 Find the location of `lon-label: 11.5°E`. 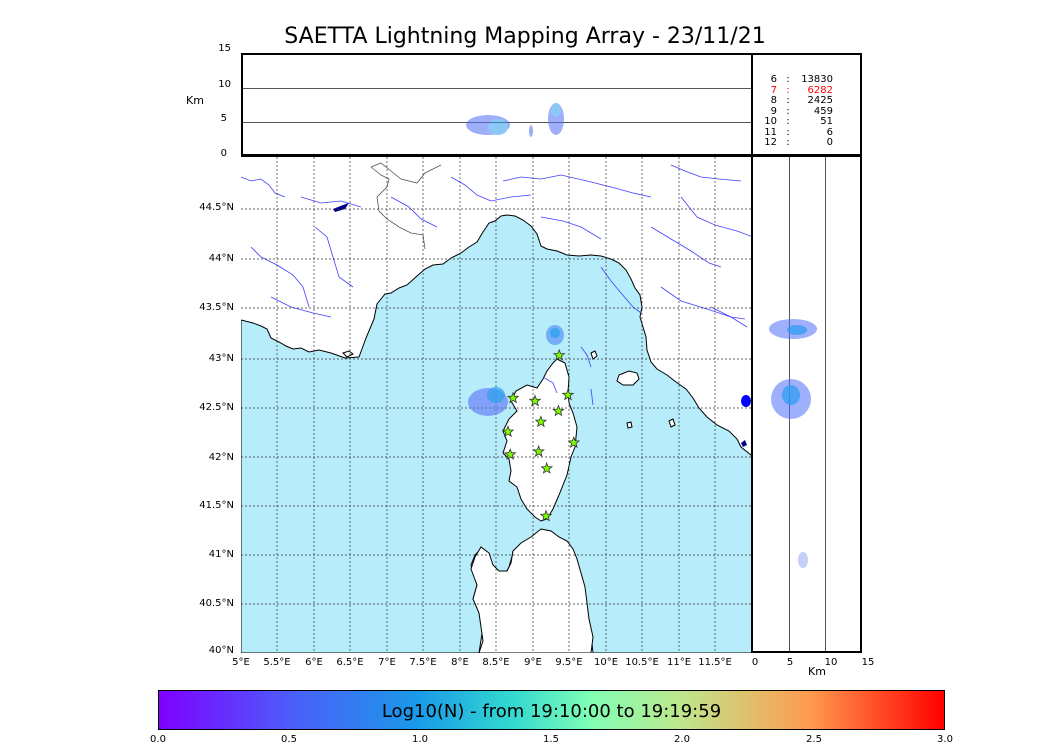

lon-label: 11.5°E is located at coordinates (715, 662).